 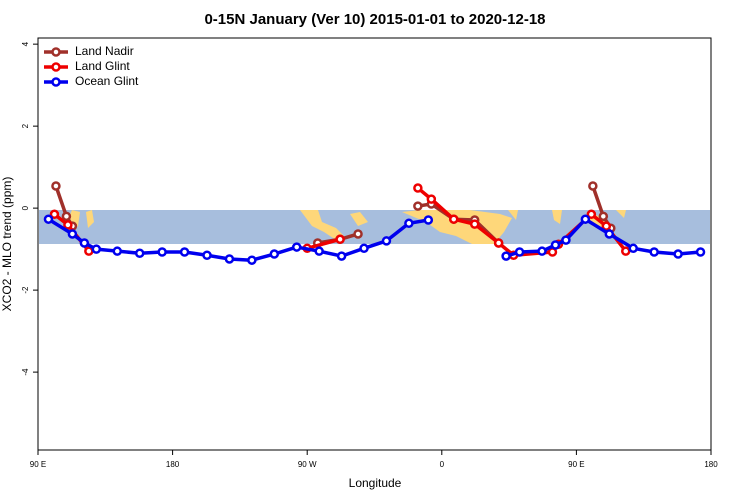 What do you see at coordinates (102, 66) in the screenshot?
I see `legend-label: Land Glint` at bounding box center [102, 66].